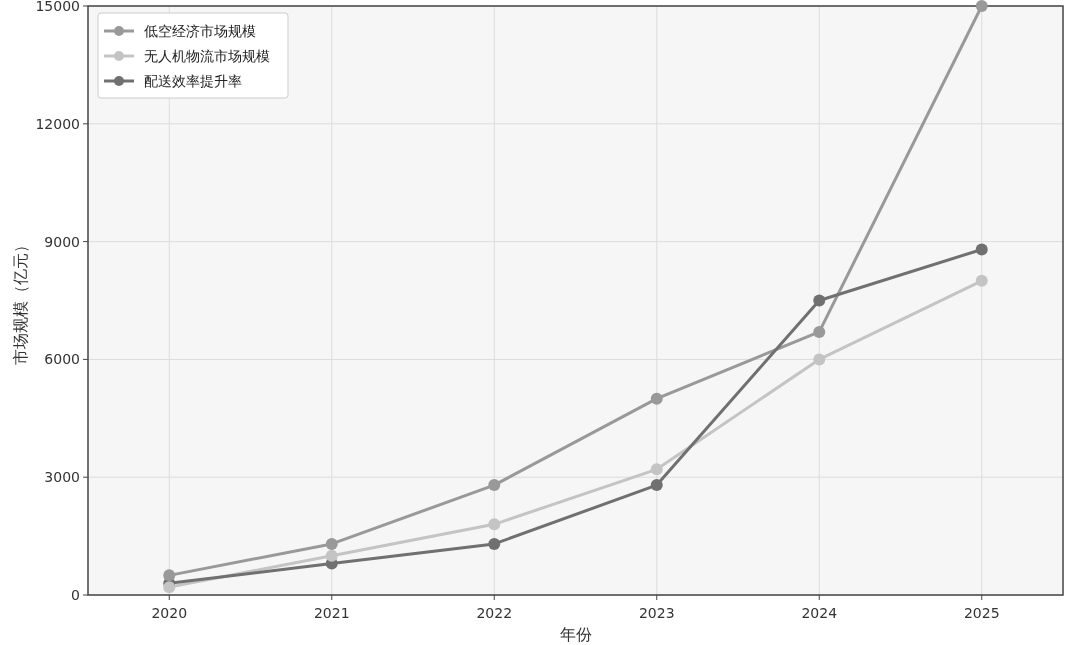  What do you see at coordinates (981, 613) in the screenshot?
I see `x-tick-label: 2025` at bounding box center [981, 613].